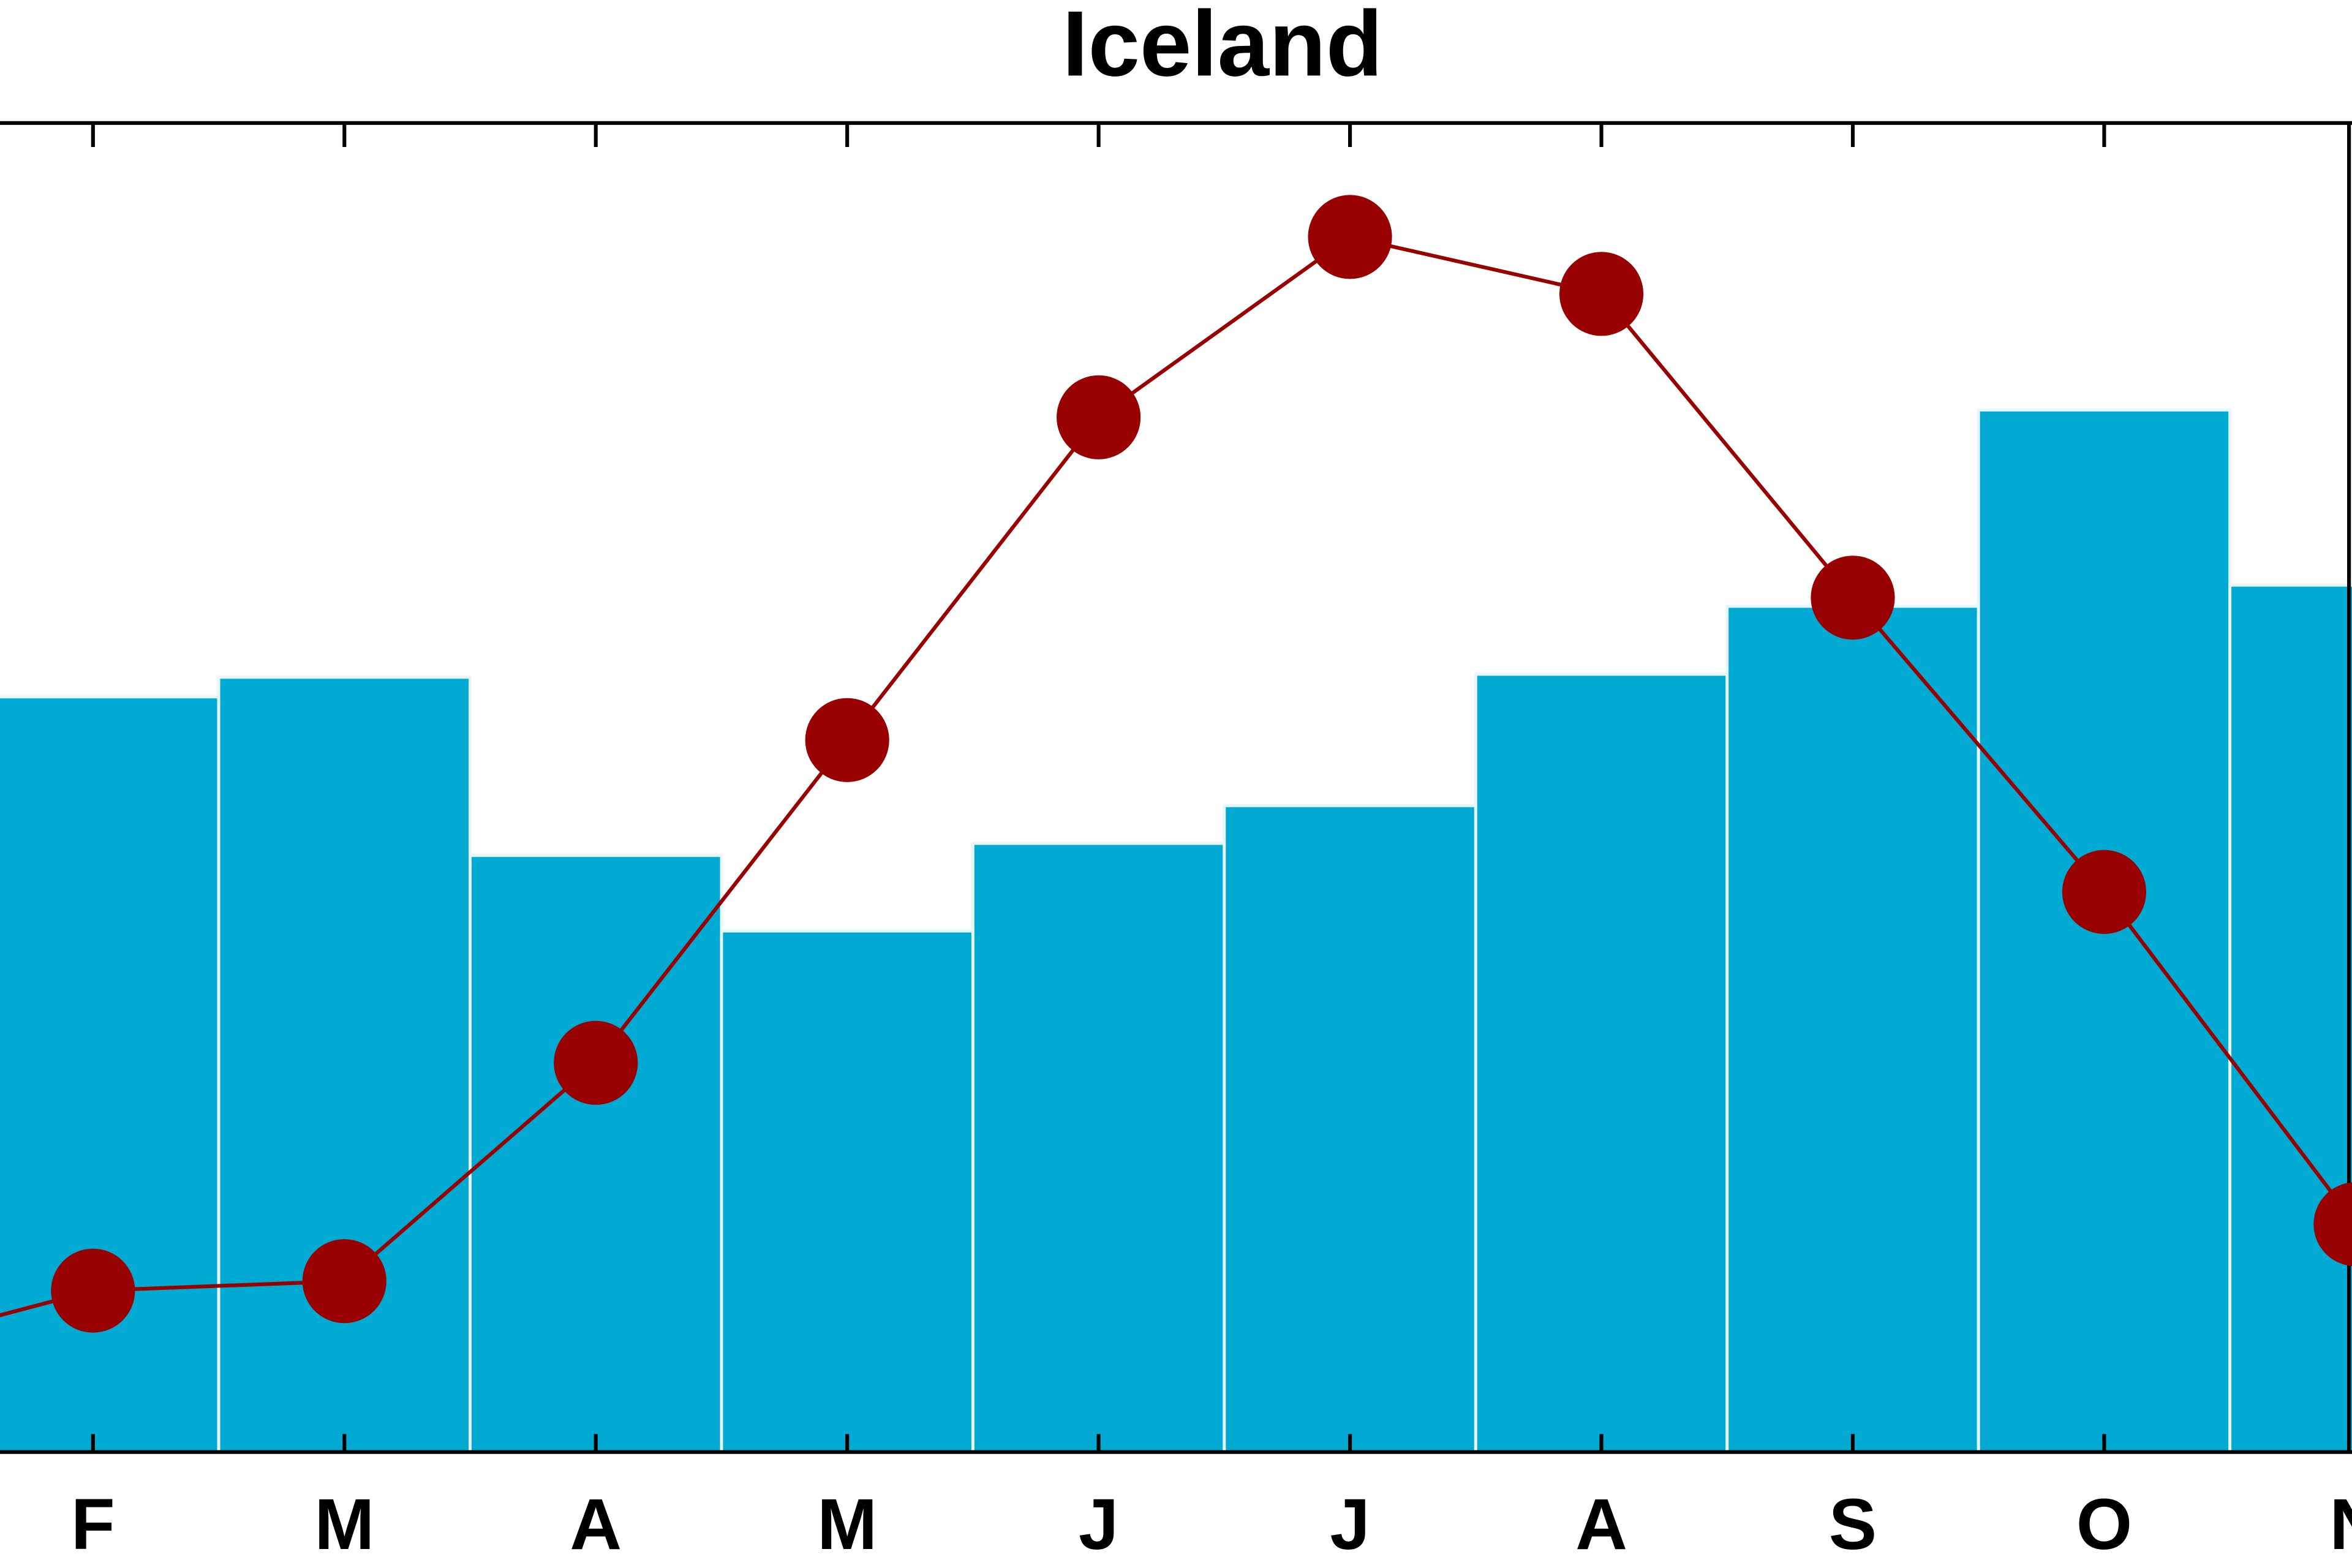 The image size is (2352, 1568). What do you see at coordinates (1853, 1524) in the screenshot?
I see `x-tick-label: S` at bounding box center [1853, 1524].